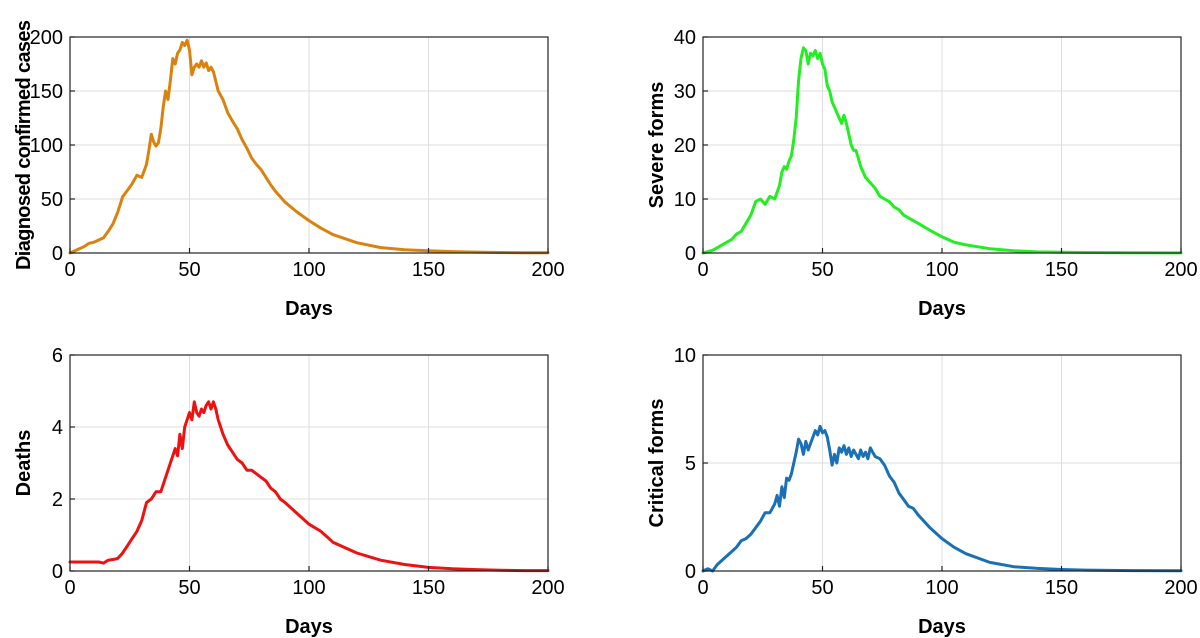 This screenshot has height=638, width=1200. What do you see at coordinates (24, 463) in the screenshot?
I see `y-axis-label: Deaths` at bounding box center [24, 463].